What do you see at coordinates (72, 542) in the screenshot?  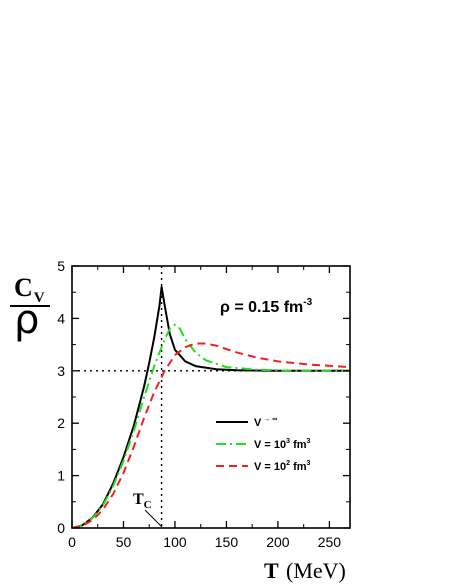 I see `x-tick-label: 0` at bounding box center [72, 542].